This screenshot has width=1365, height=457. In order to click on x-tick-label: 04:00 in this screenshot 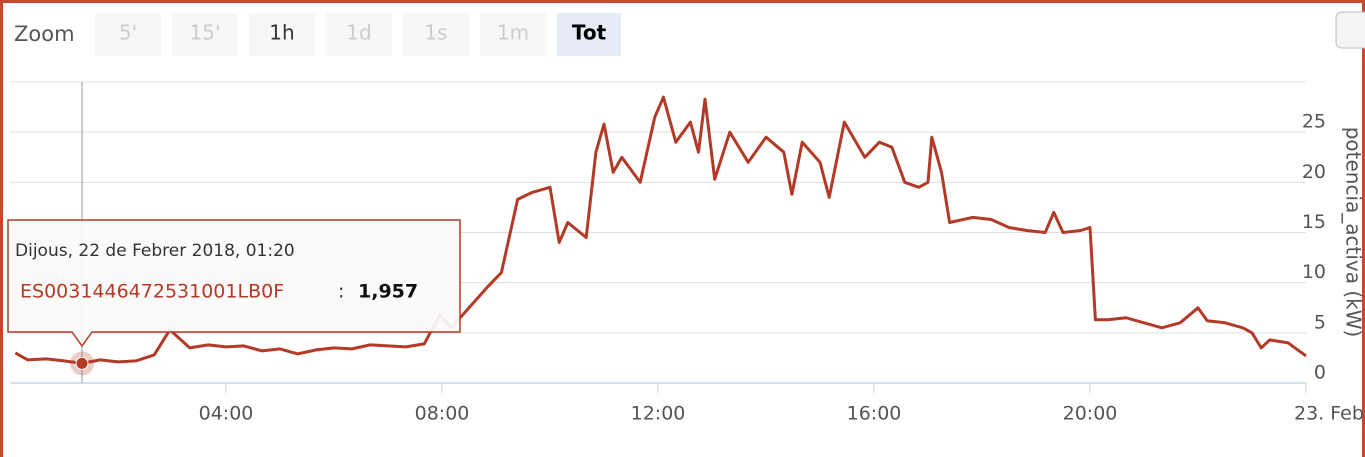, I will do `click(226, 414)`.